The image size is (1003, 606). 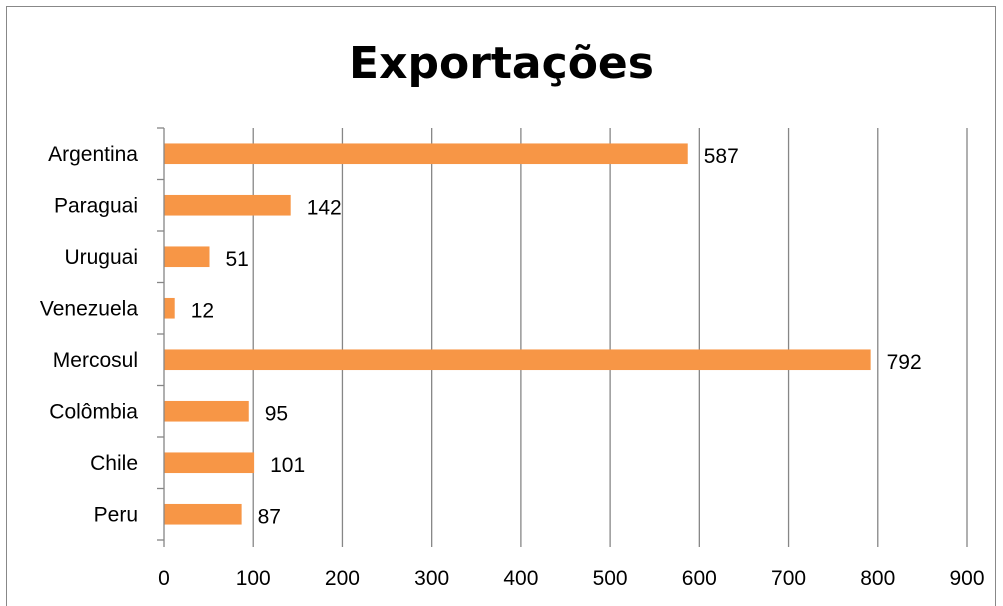 What do you see at coordinates (187, 257) in the screenshot?
I see `bar-uruguai` at bounding box center [187, 257].